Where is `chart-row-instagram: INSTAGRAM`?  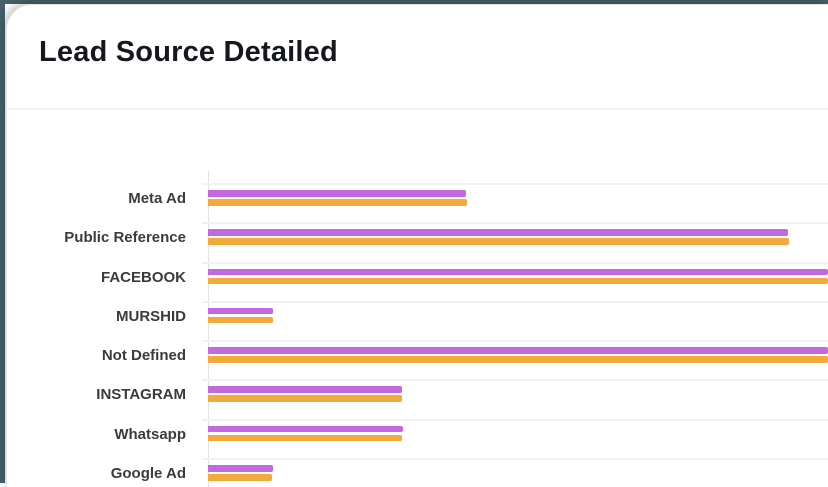 chart-row-instagram: INSTAGRAM is located at coordinates (417, 398).